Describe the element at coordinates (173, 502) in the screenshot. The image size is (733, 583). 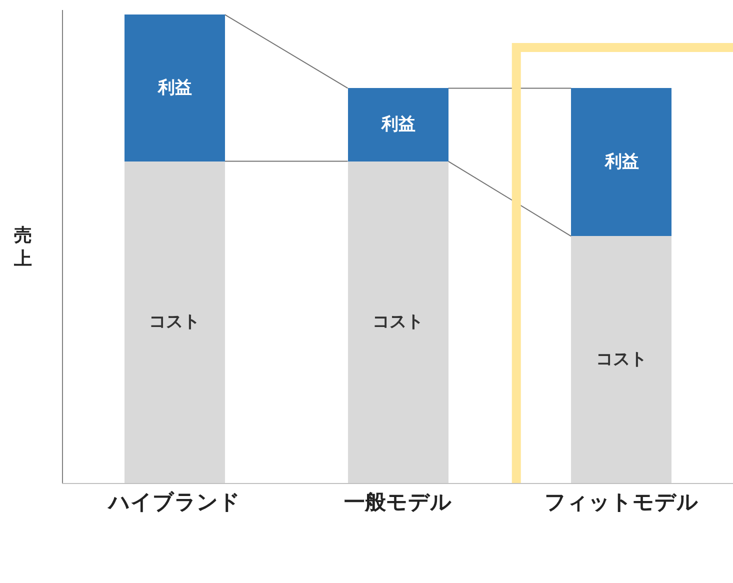
I see `x-tick-label: ハイブランド` at that location.